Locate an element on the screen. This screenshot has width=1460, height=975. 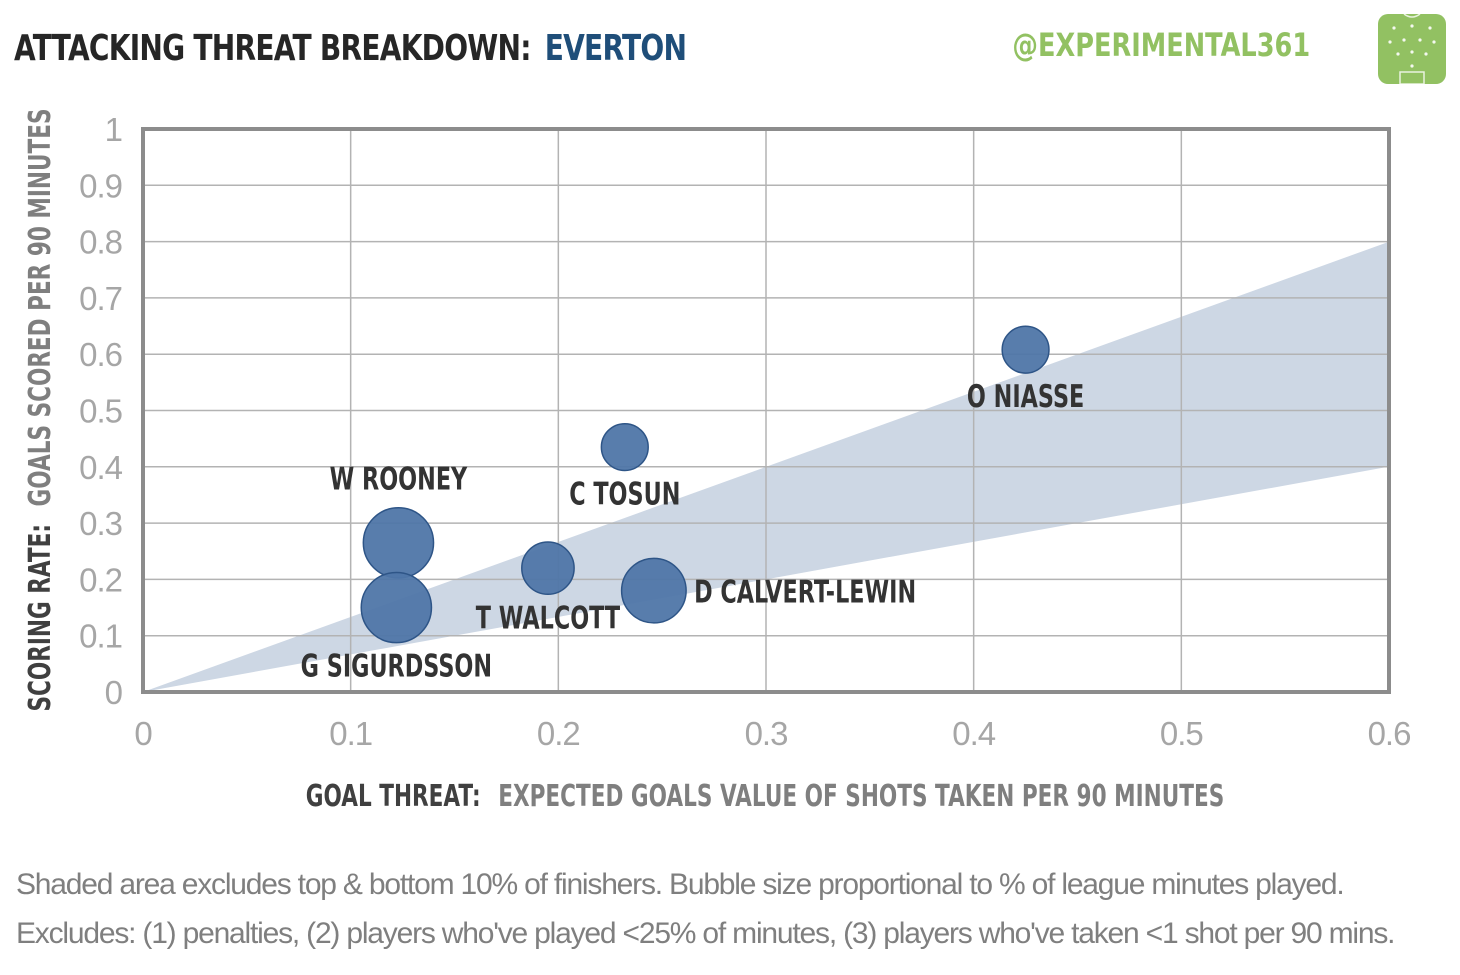
y-tick-label: 0.8 is located at coordinates (100, 242).